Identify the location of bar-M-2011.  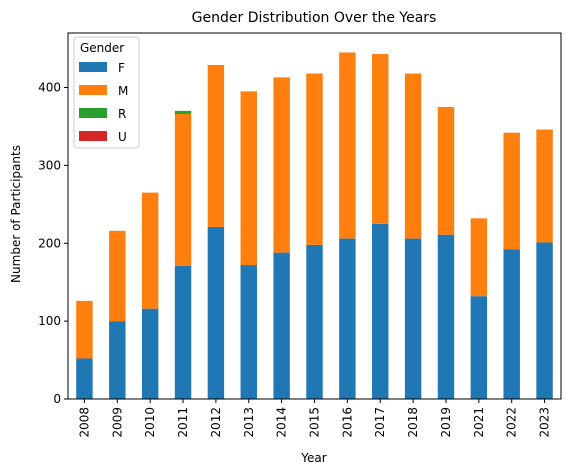
(183, 189).